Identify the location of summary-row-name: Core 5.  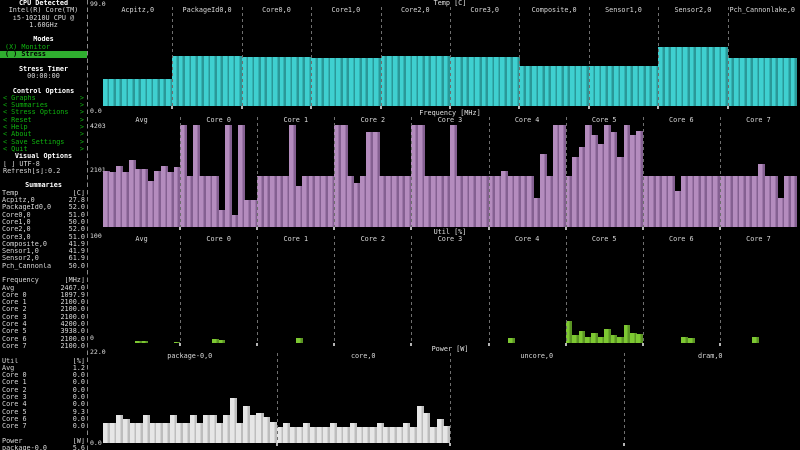
(14, 412).